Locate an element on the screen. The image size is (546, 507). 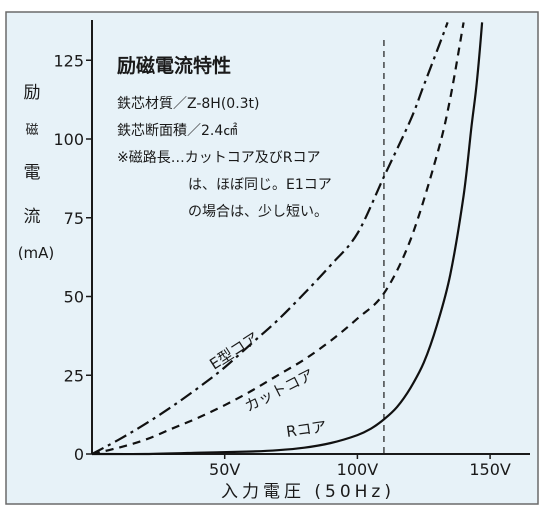
y-tick-label: 0 is located at coordinates (79, 454).